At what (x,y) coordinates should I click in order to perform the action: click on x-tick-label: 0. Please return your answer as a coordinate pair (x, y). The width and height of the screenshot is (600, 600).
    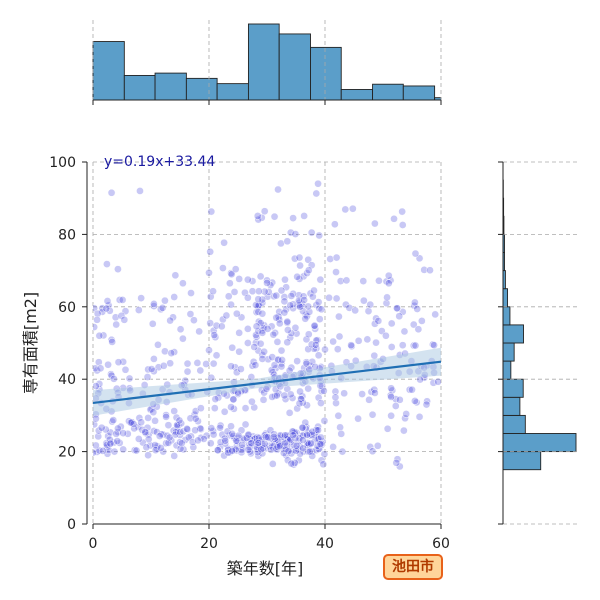
    Looking at the image, I should click on (93, 544).